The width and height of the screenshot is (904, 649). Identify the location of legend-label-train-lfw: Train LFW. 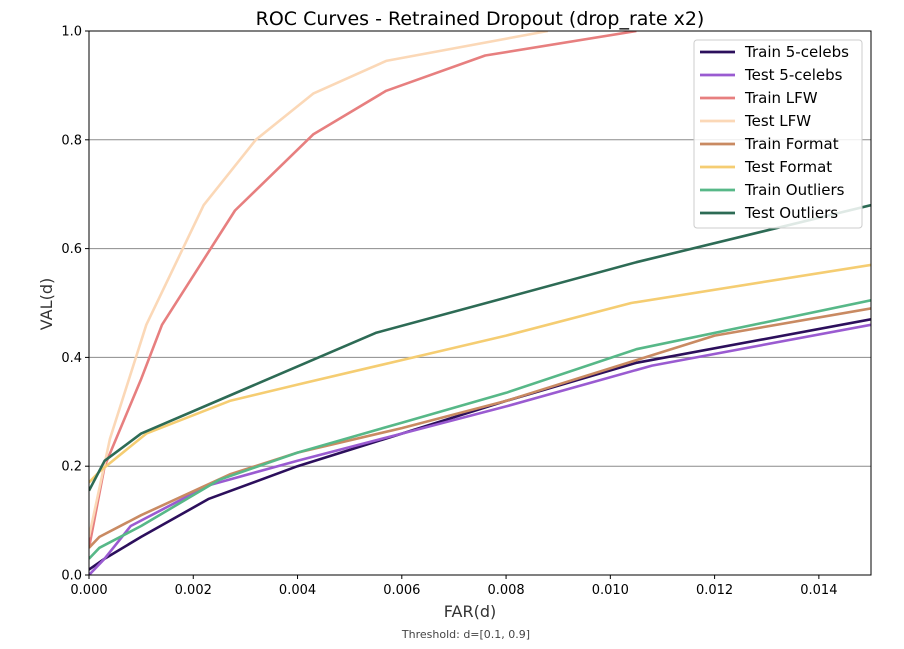
(781, 98).